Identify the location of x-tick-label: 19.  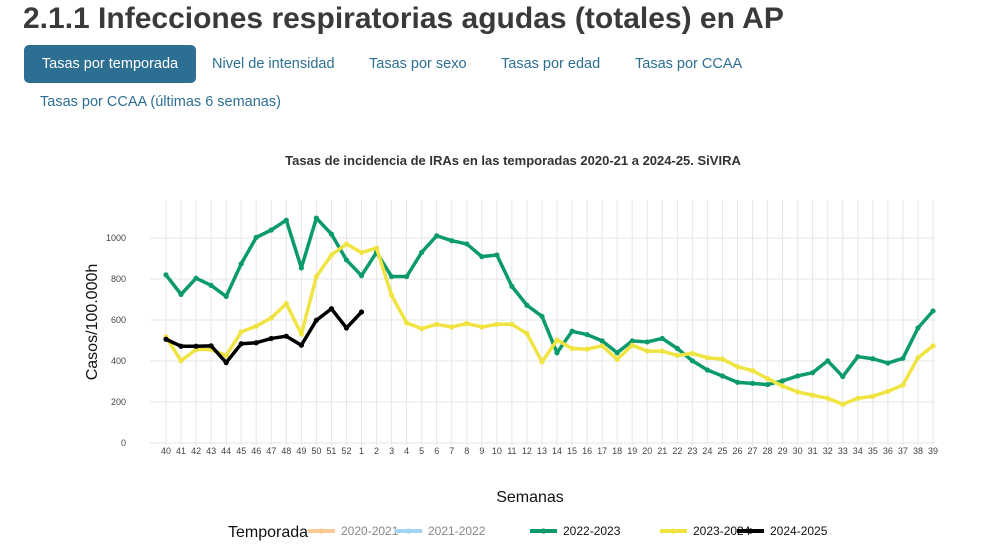
(632, 451).